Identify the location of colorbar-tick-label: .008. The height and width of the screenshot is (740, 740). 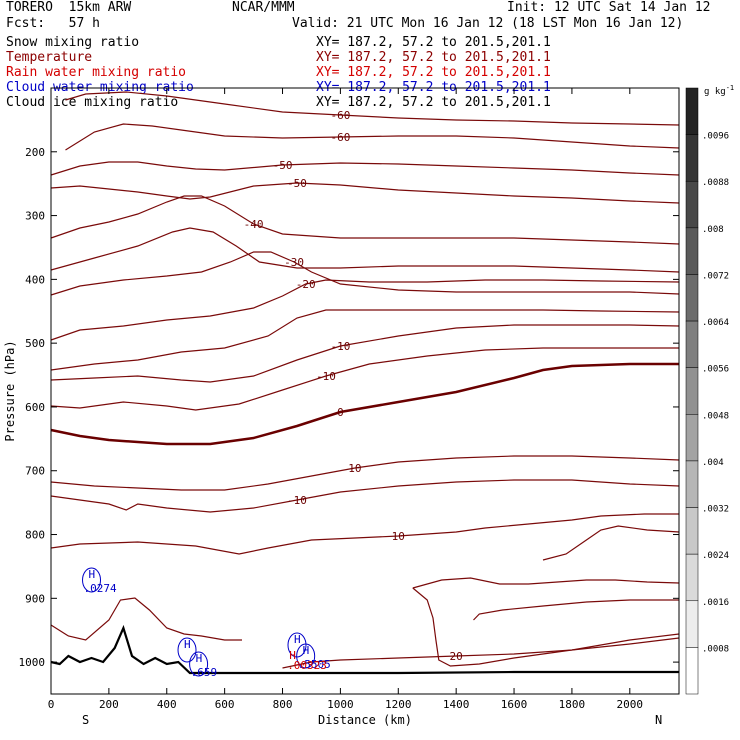
(713, 230).